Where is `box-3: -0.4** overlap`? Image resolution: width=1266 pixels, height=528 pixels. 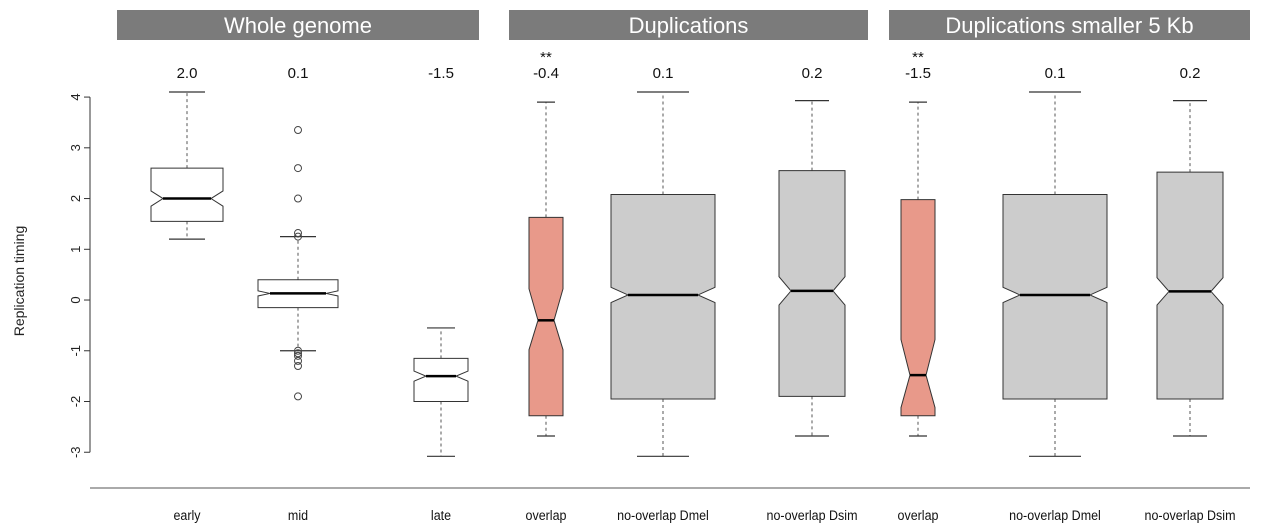
box-3: -0.4** overlap is located at coordinates (546, 286).